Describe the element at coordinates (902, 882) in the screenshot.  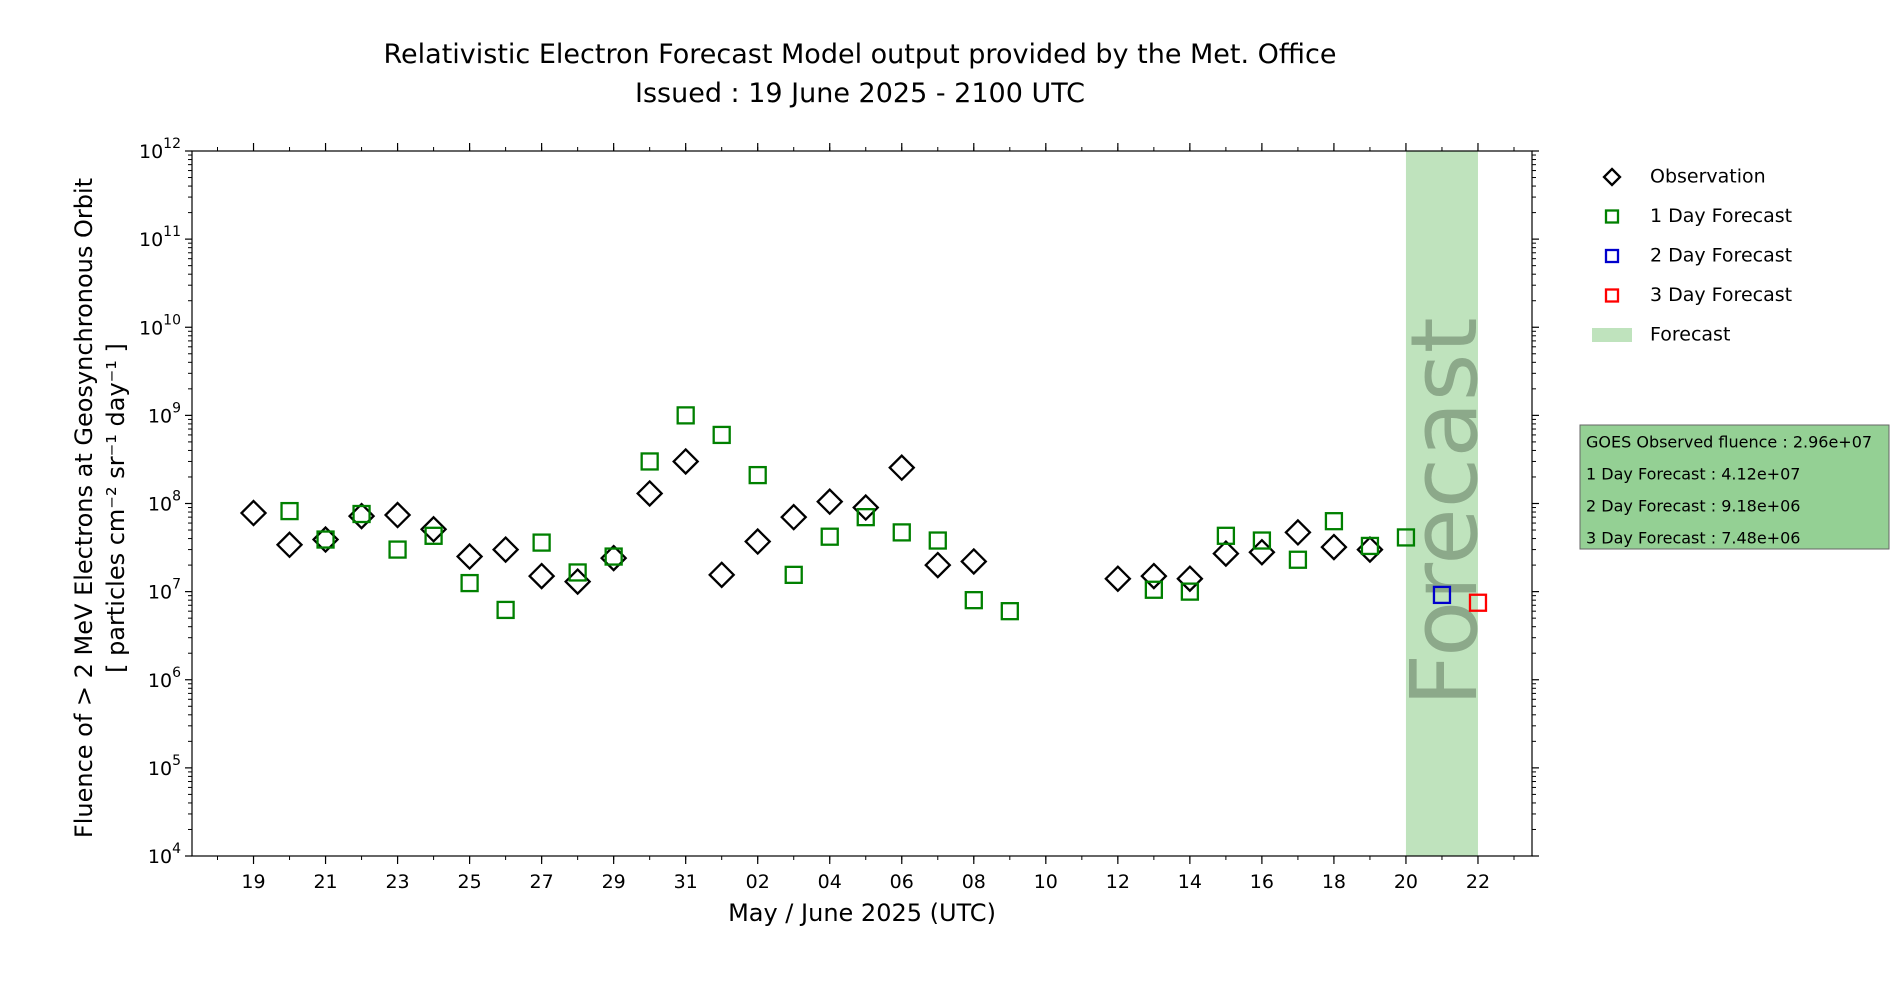
I see `x-tick-label: 06` at that location.